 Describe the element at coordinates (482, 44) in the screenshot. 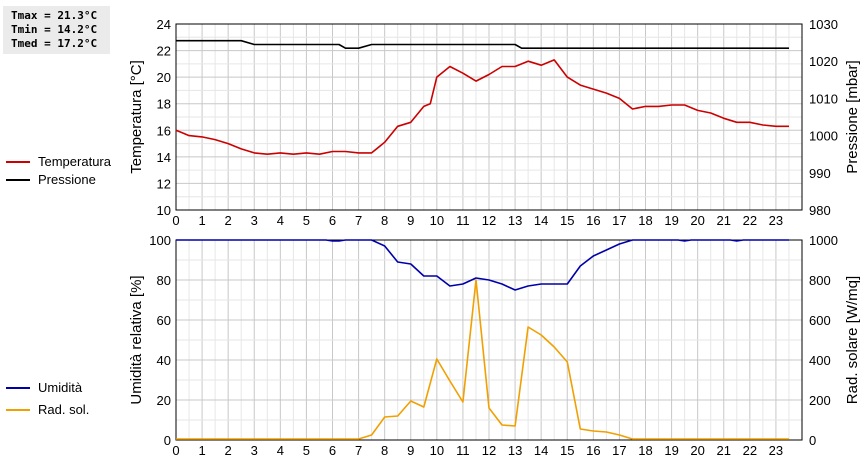

I see `series-line-pressione` at that location.